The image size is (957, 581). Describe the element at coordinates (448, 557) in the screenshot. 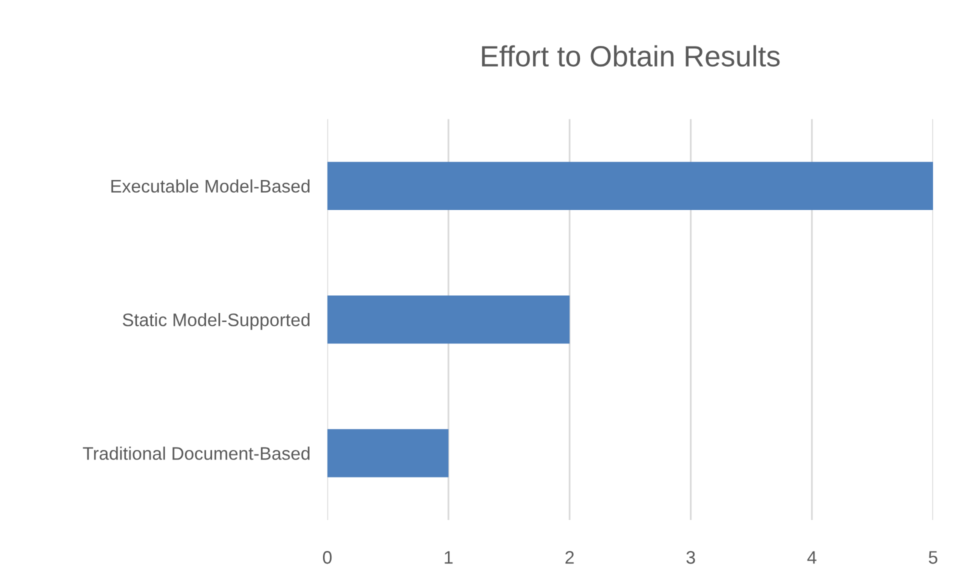

I see `x-tick-label: 1` at that location.